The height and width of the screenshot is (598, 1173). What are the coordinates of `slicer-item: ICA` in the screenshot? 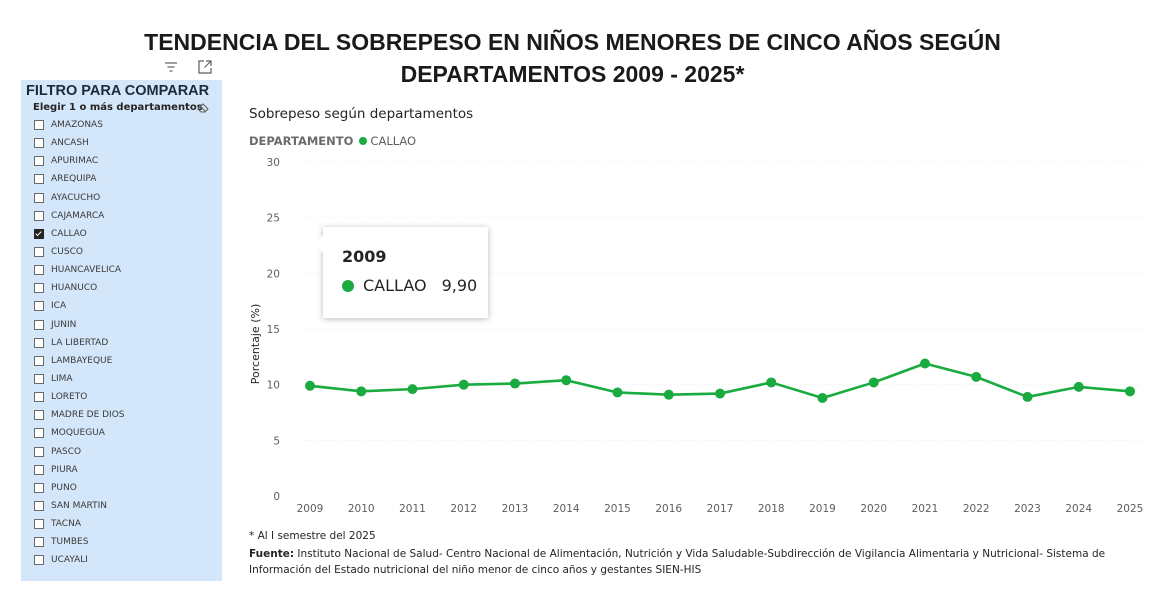 It's located at (79, 306).